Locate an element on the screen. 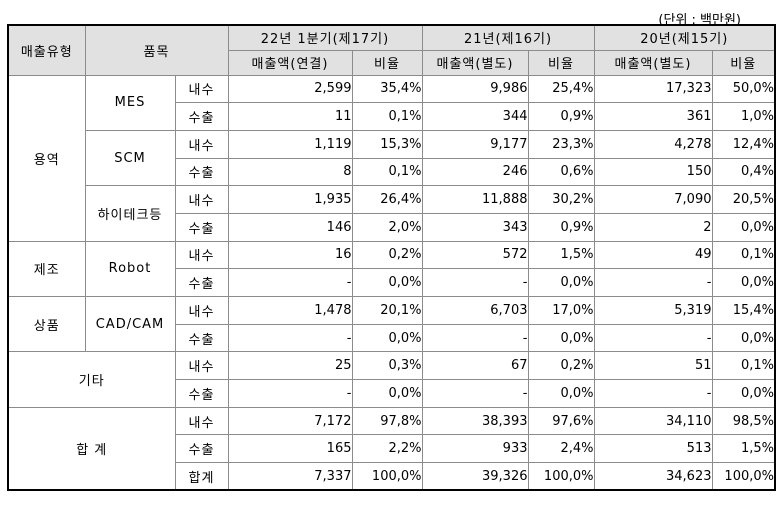  cell-sales-type: 합 계 is located at coordinates (91, 448).